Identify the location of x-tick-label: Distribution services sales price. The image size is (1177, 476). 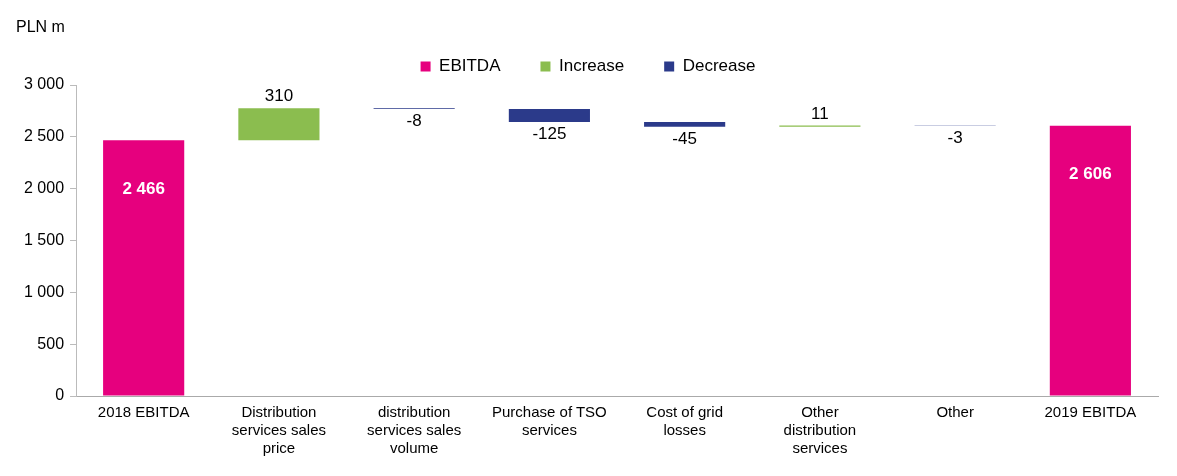
(279, 430).